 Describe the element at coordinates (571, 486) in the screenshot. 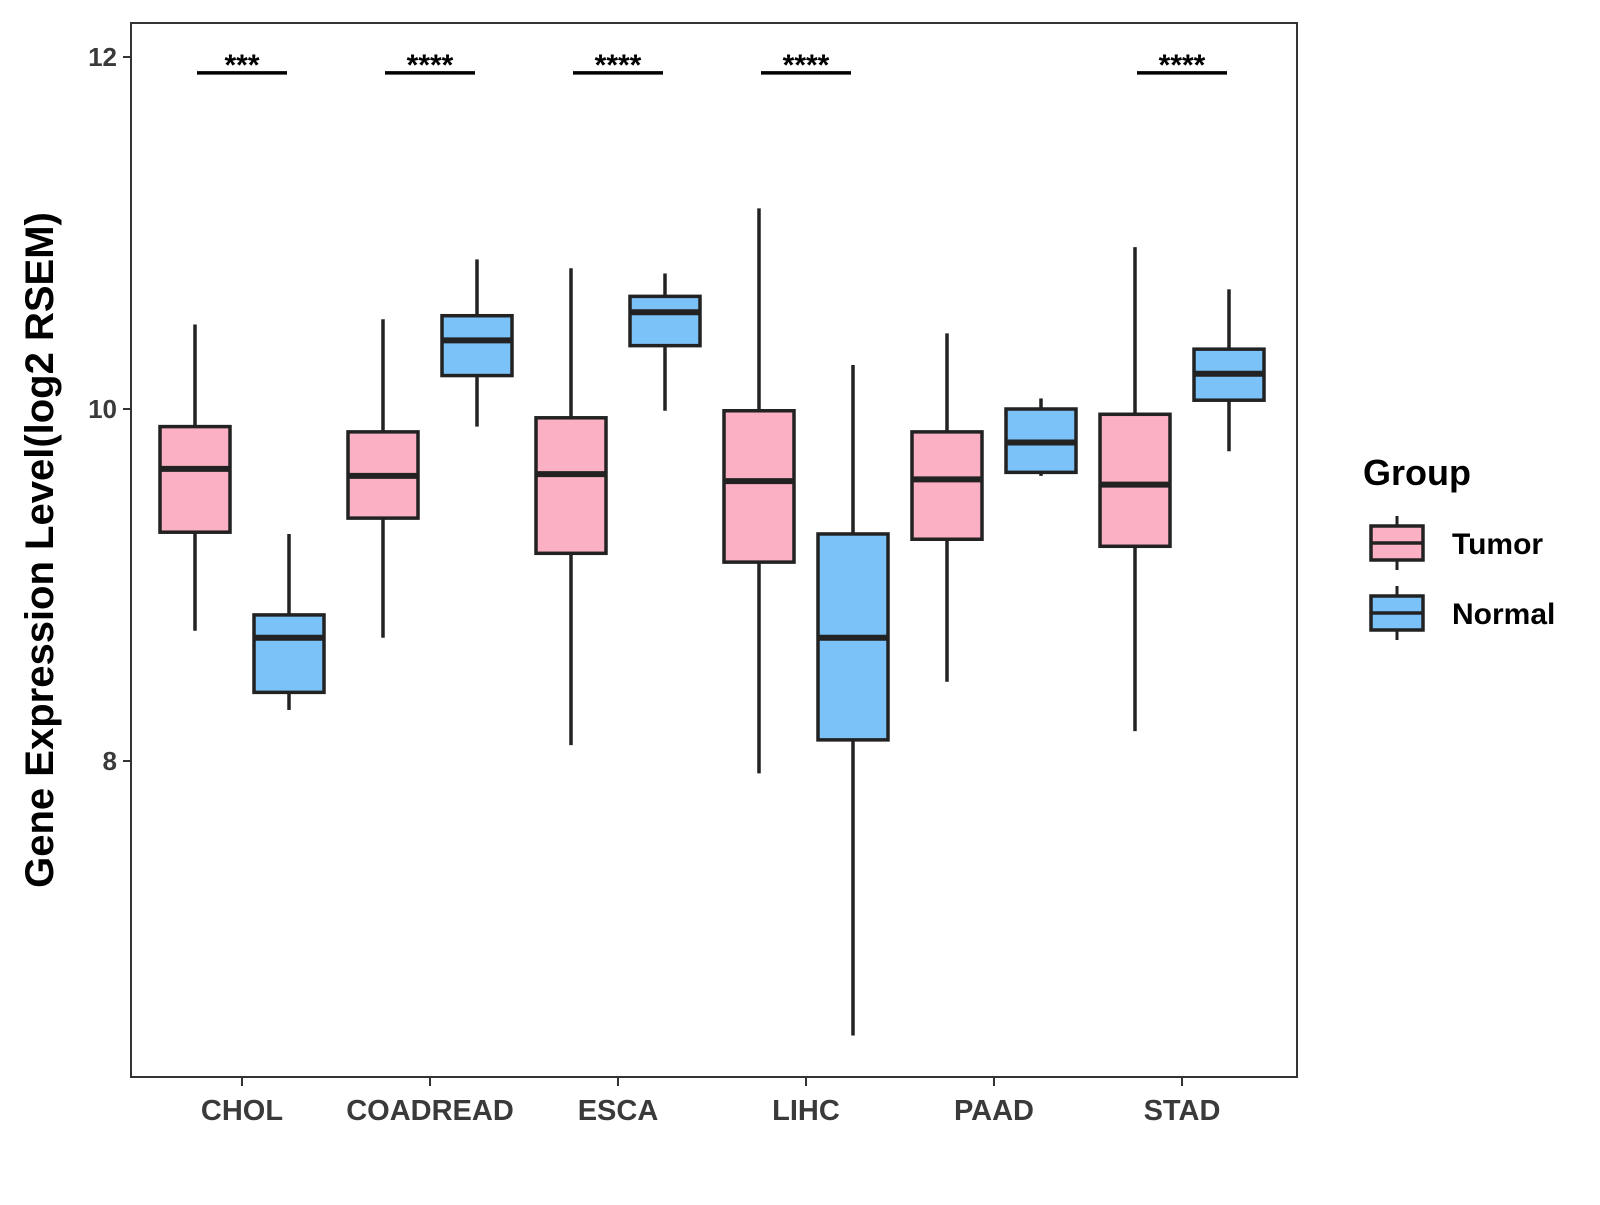

I see `box-body-tumor-esca` at that location.